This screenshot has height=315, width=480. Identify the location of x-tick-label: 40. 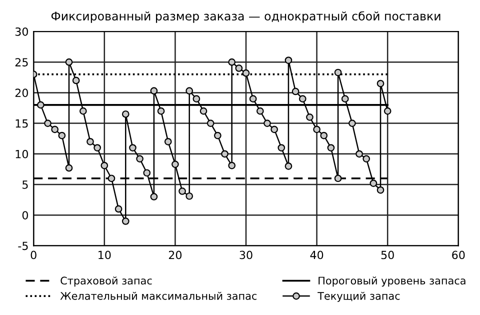
(317, 255).